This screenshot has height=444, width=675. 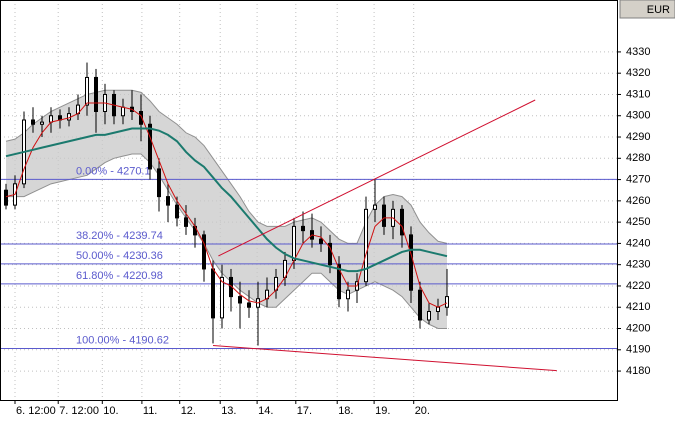 I want to click on y-tick-label: 4310, so click(x=638, y=94).